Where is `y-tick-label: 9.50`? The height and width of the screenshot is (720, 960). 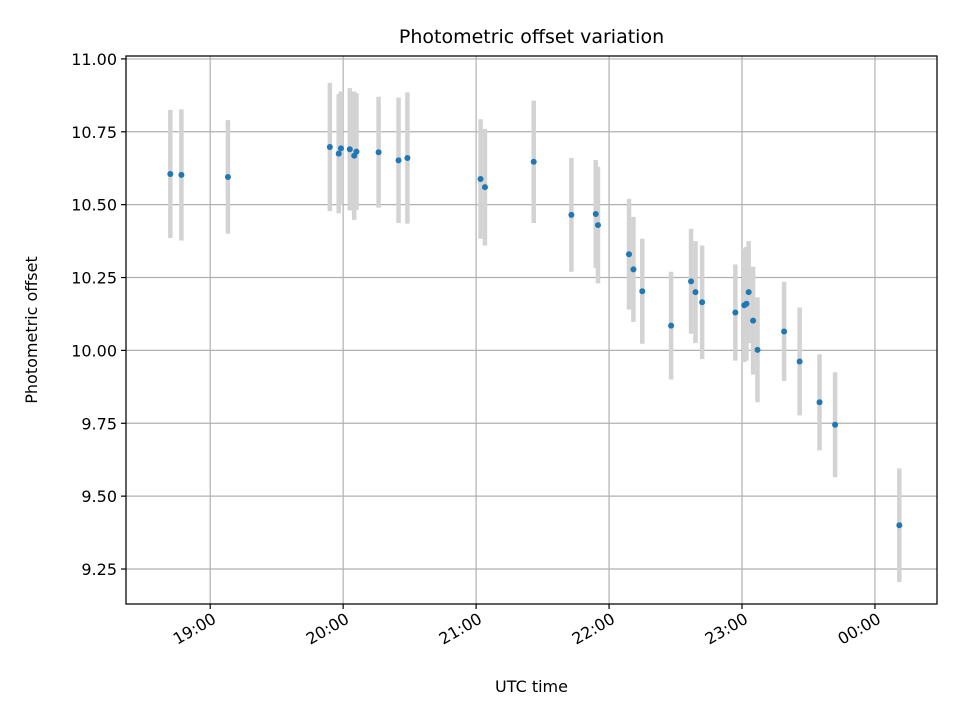
y-tick-label: 9.50 is located at coordinates (99, 496).